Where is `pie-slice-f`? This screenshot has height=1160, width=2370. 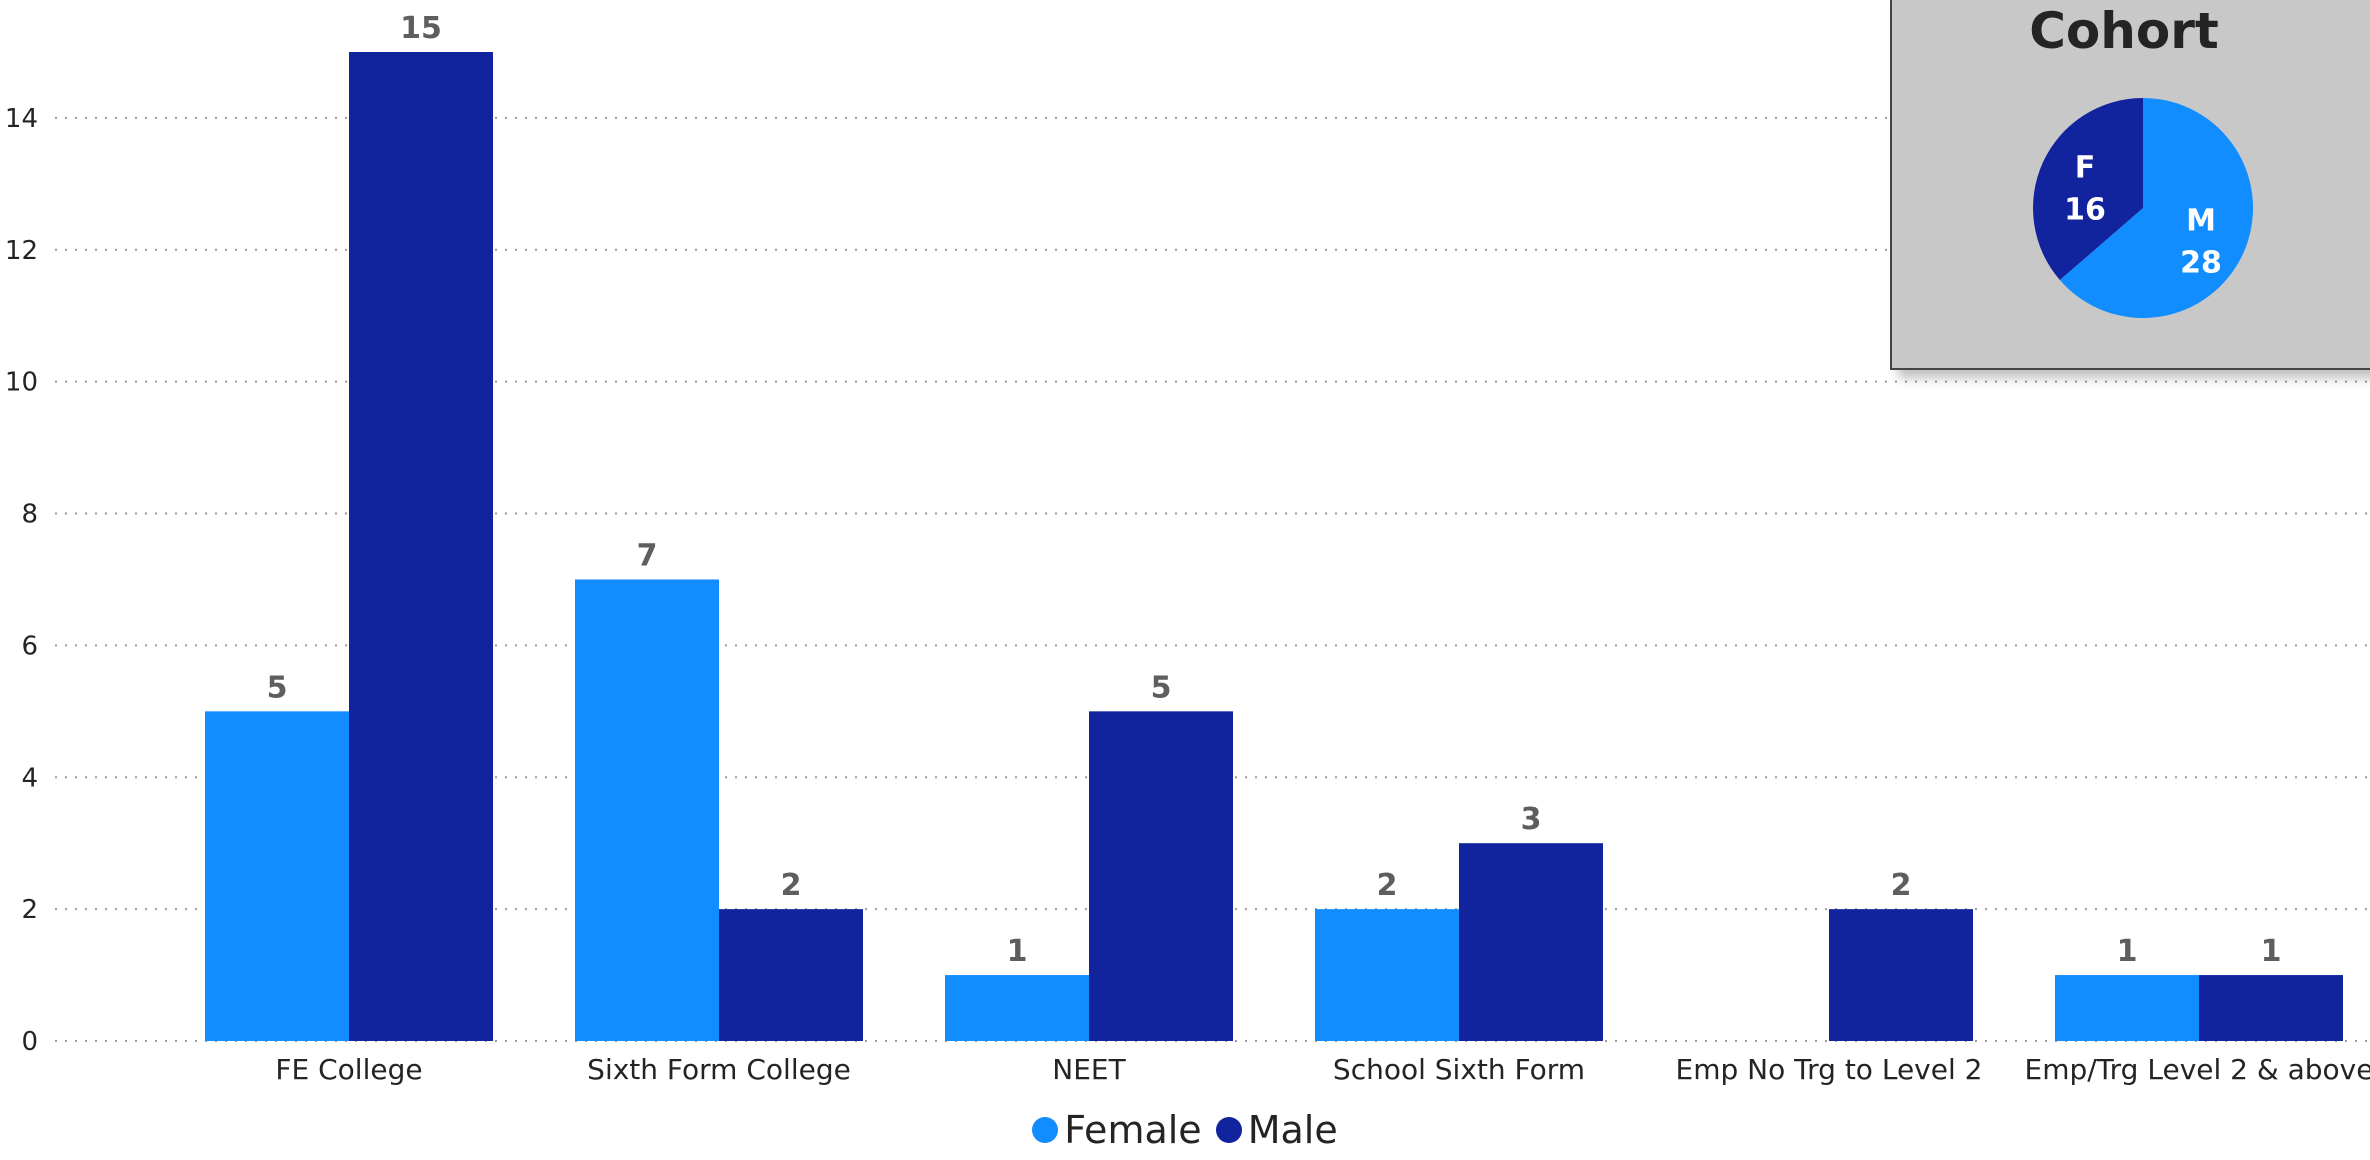
pie-slice-f is located at coordinates (2088, 189).